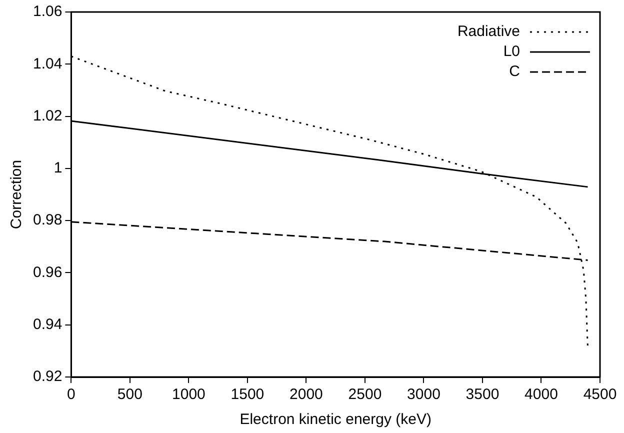 The image size is (624, 433). What do you see at coordinates (47, 220) in the screenshot?
I see `y-tick-label: 0.98` at bounding box center [47, 220].